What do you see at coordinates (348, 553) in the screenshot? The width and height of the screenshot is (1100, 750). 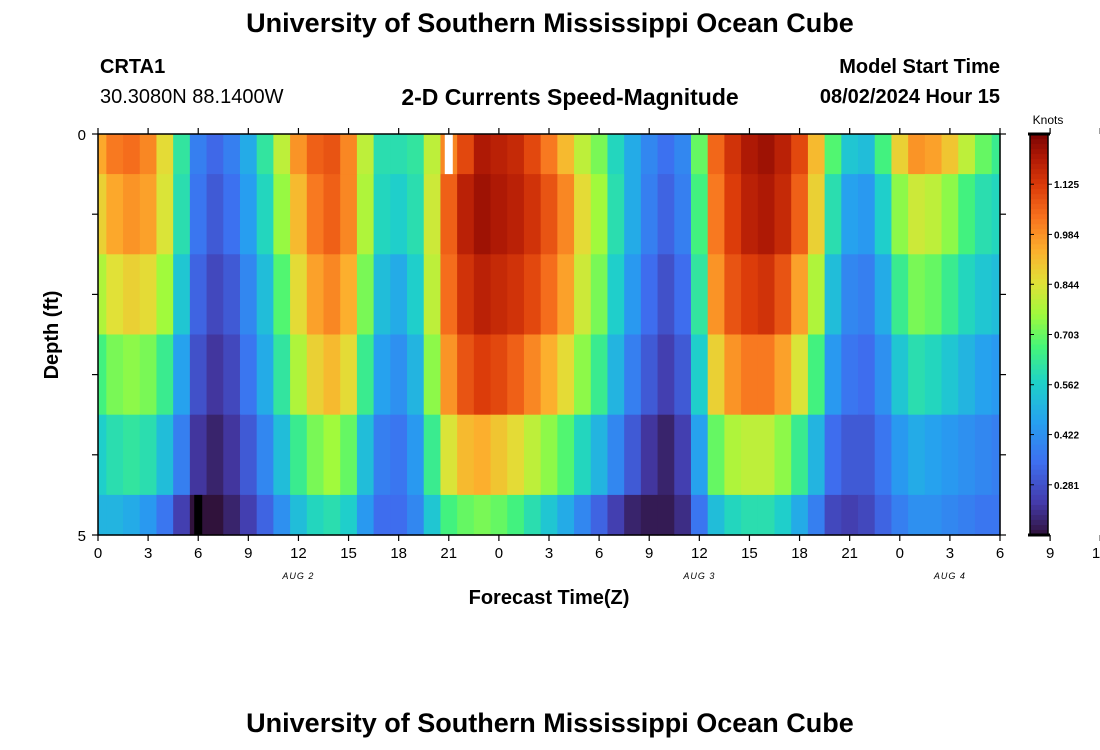 I see `x-tick-label: 15` at bounding box center [348, 553].